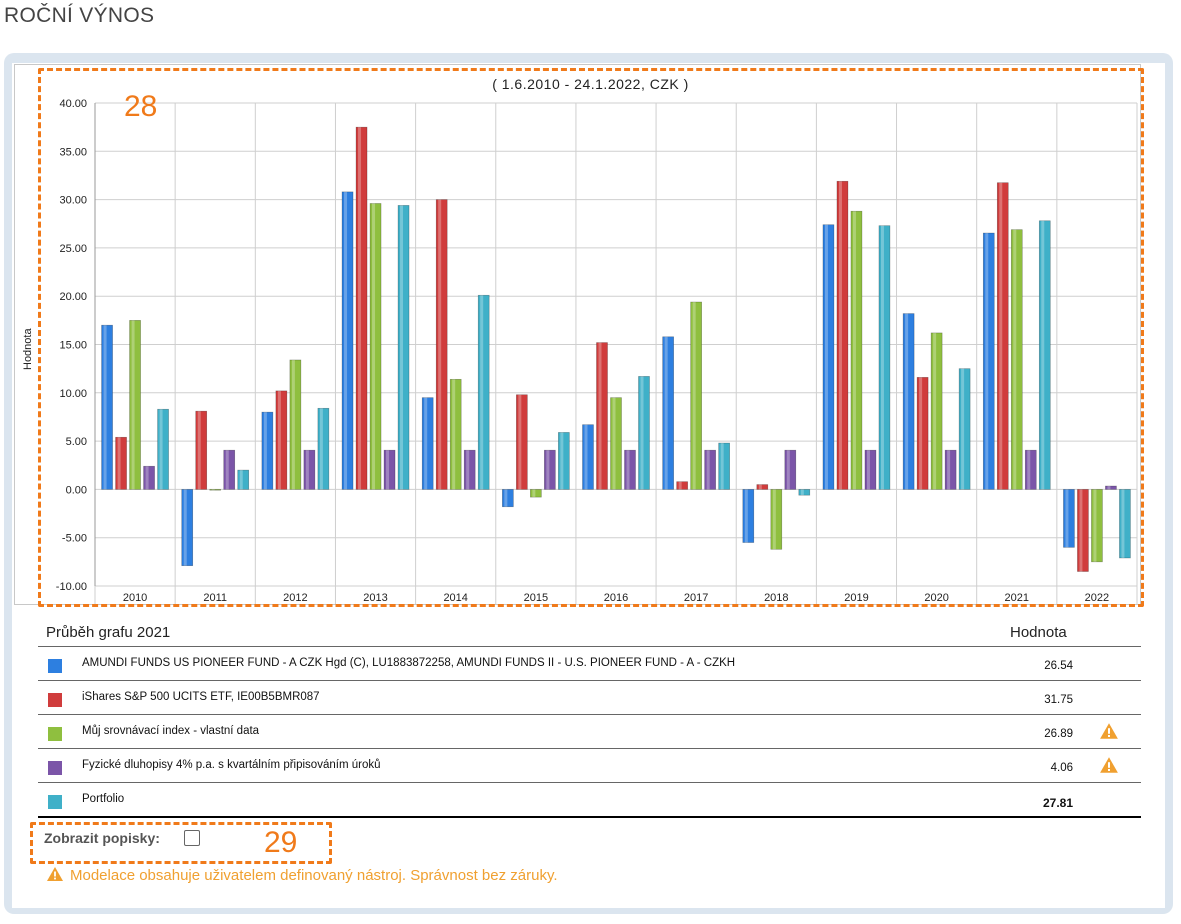  What do you see at coordinates (79, 15) in the screenshot?
I see `page-title: ROČNÍ VÝNOS` at bounding box center [79, 15].